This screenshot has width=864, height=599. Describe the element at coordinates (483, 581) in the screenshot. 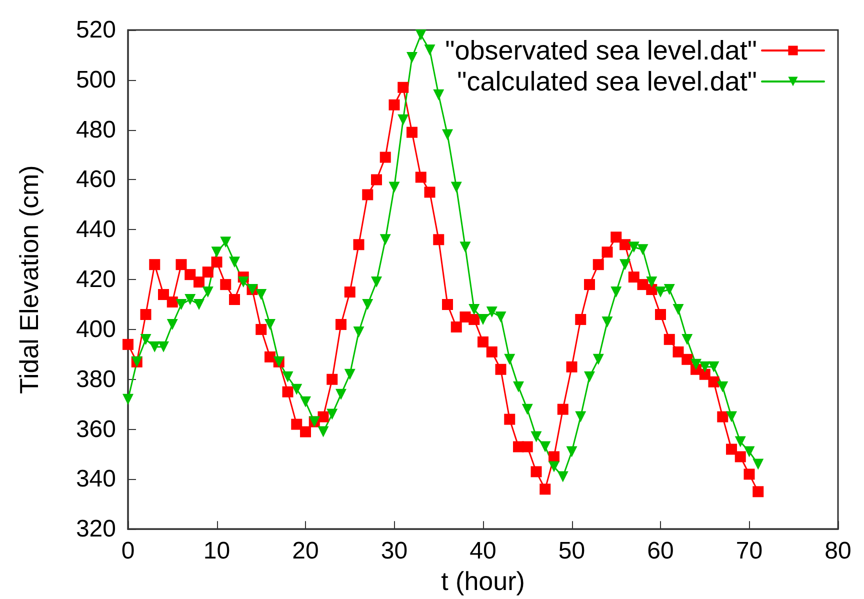

I see `x-axis-title: t (hour)` at that location.